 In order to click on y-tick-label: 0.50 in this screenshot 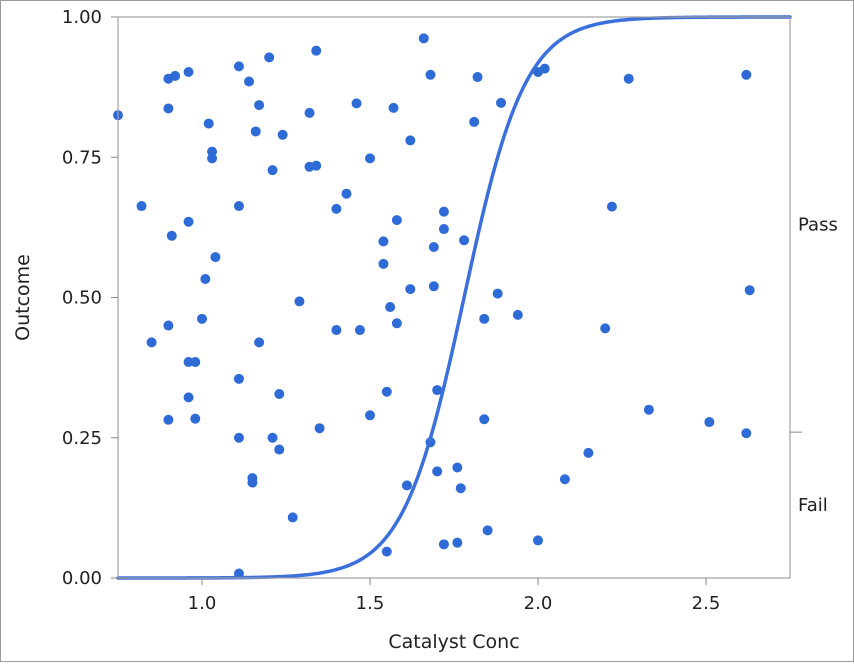, I will do `click(82, 298)`.